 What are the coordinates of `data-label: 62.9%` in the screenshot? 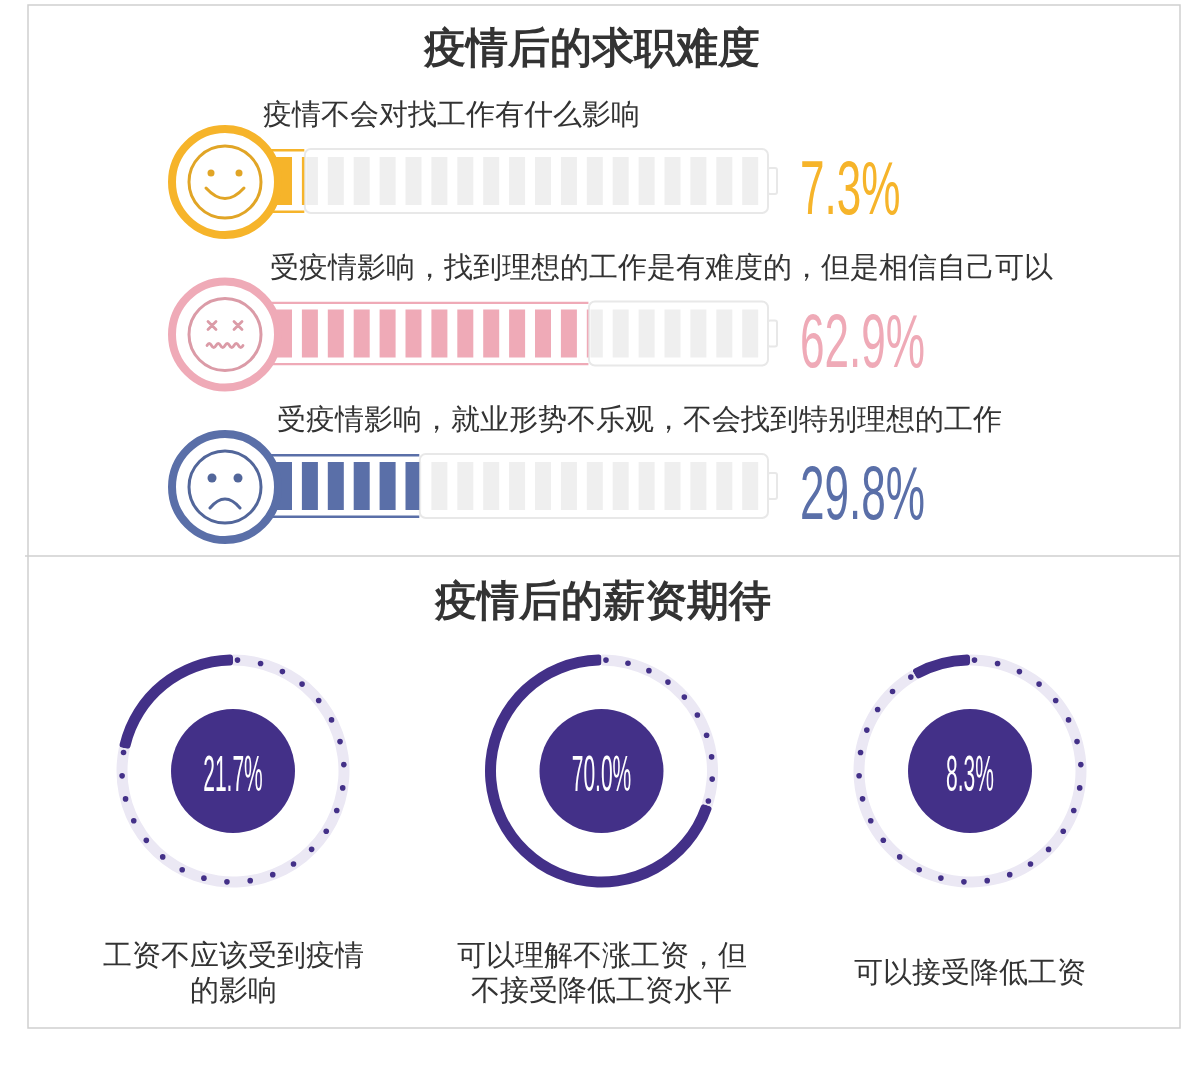 It's located at (862, 340).